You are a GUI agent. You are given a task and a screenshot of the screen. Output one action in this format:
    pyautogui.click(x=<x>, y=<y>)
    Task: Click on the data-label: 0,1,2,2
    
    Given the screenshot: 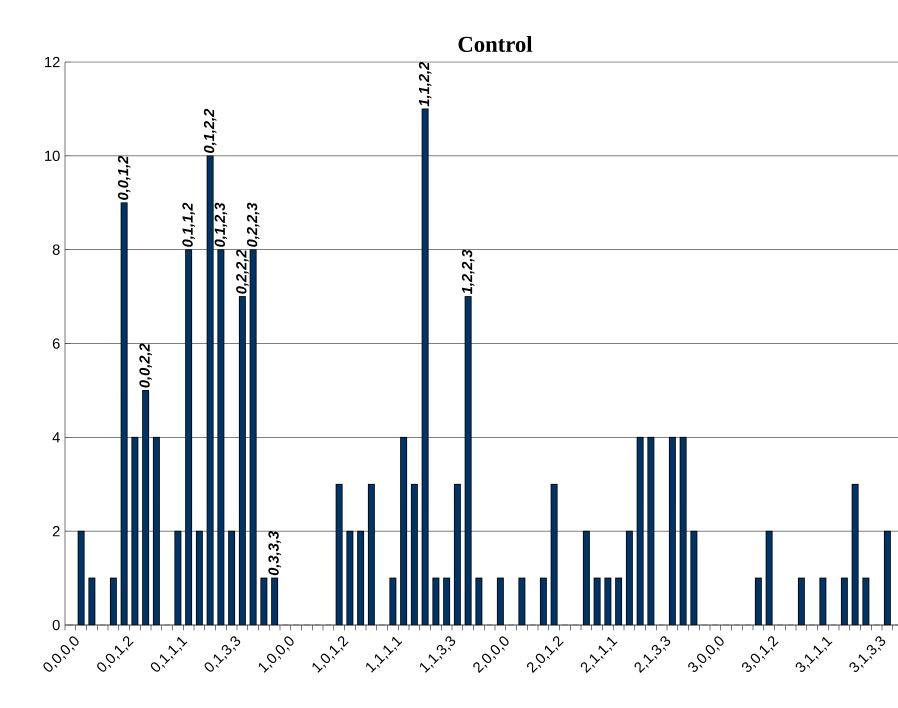 What is the action you would take?
    pyautogui.click(x=210, y=130)
    